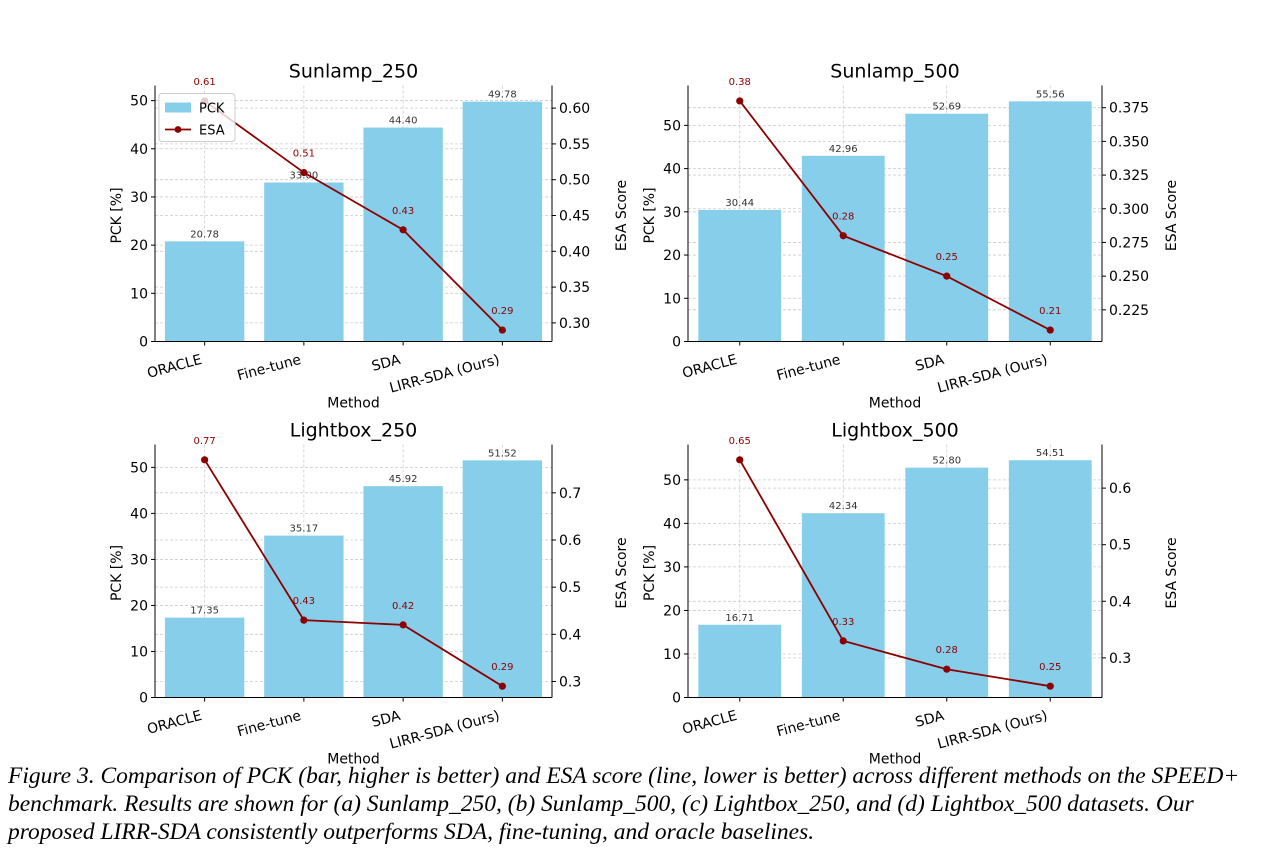 This screenshot has width=1282, height=851. What do you see at coordinates (843, 149) in the screenshot?
I see `bar-value-label: 42.96` at bounding box center [843, 149].